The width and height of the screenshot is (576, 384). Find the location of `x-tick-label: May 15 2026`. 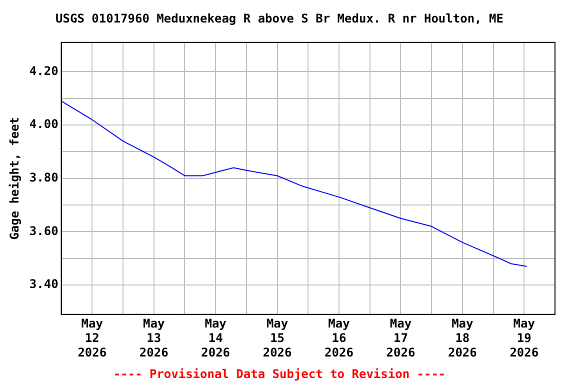

x-tick-label: May 15 2026 is located at coordinates (277, 338).